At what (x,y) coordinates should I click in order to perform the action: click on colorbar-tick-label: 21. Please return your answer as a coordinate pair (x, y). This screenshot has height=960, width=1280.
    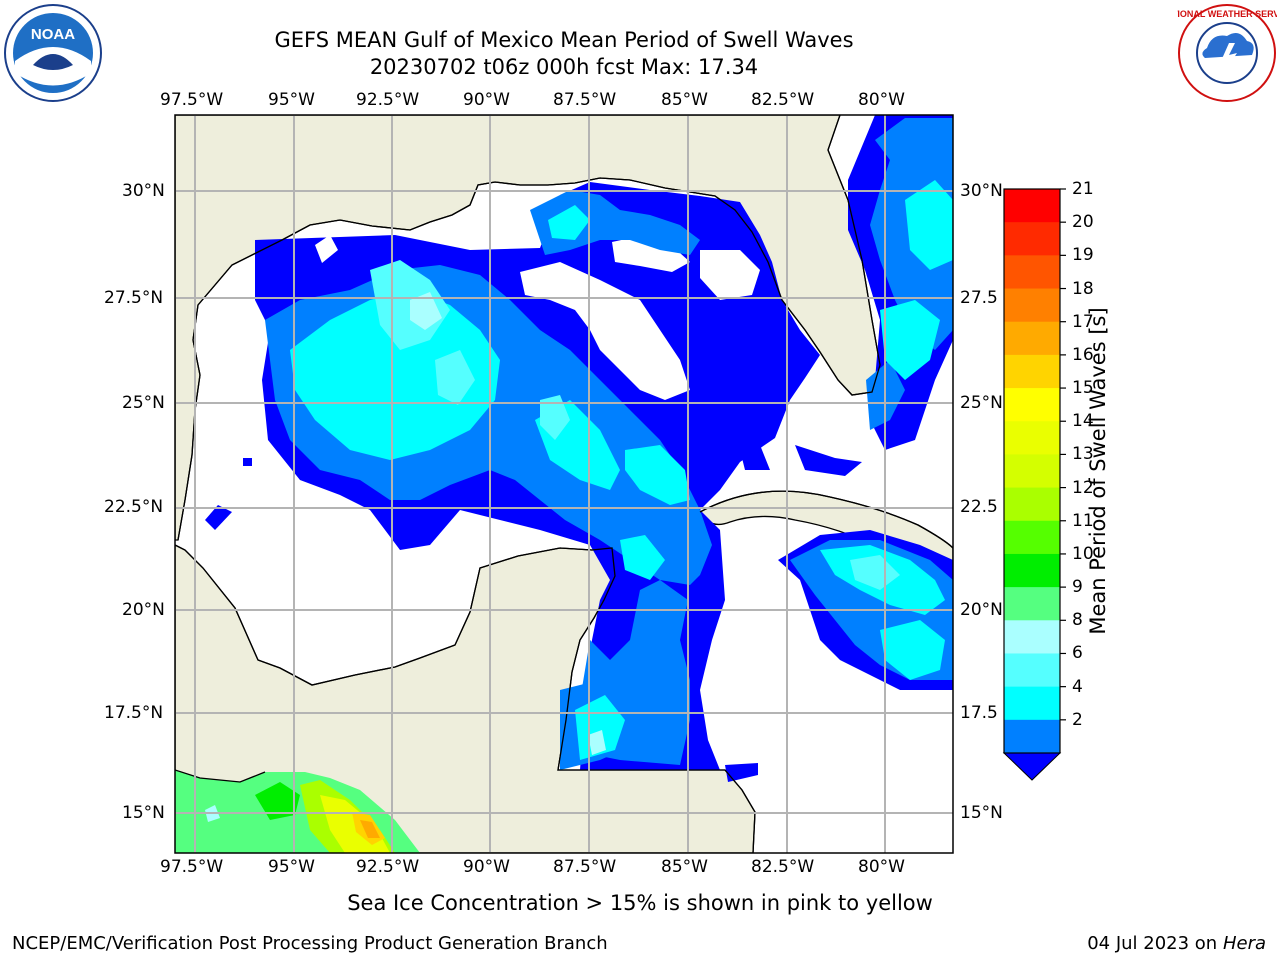
    Looking at the image, I should click on (1083, 189).